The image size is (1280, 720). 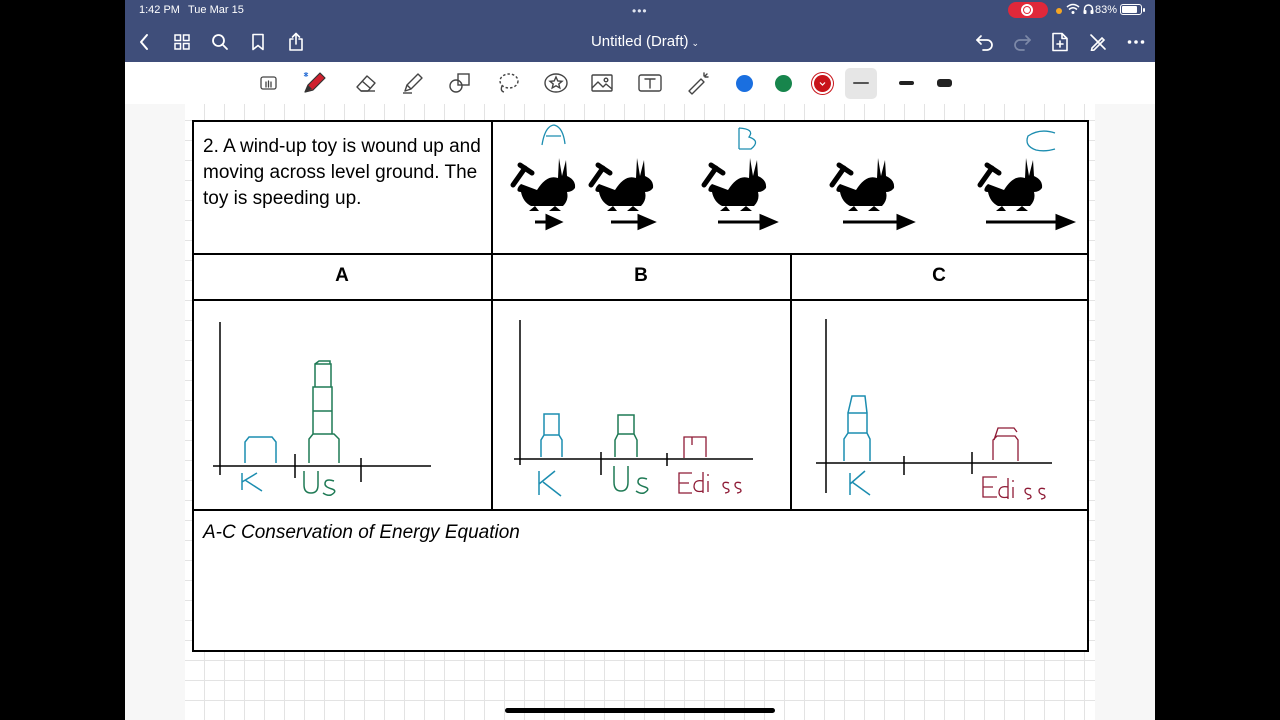 I want to click on screen-recording-indicator, so click(x=1028, y=10).